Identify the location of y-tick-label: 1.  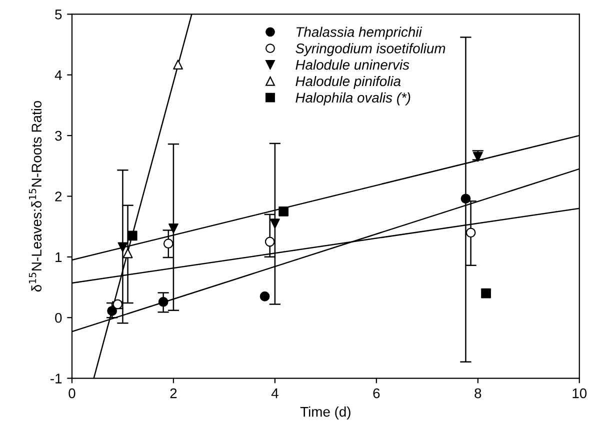
(59, 257).